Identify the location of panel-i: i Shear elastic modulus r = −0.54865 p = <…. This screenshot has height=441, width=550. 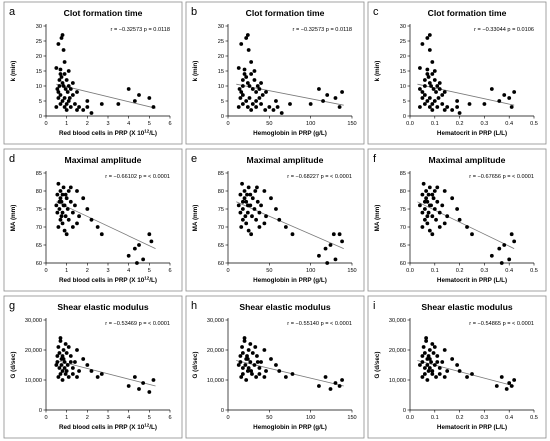
(457, 367).